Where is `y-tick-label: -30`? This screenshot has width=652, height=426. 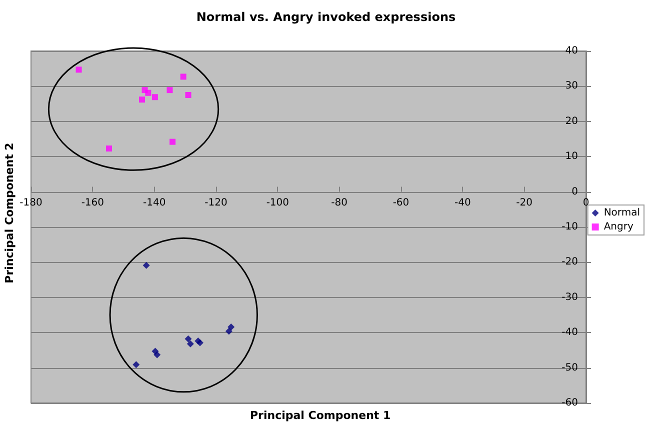 y-tick-label: -30 is located at coordinates (570, 297).